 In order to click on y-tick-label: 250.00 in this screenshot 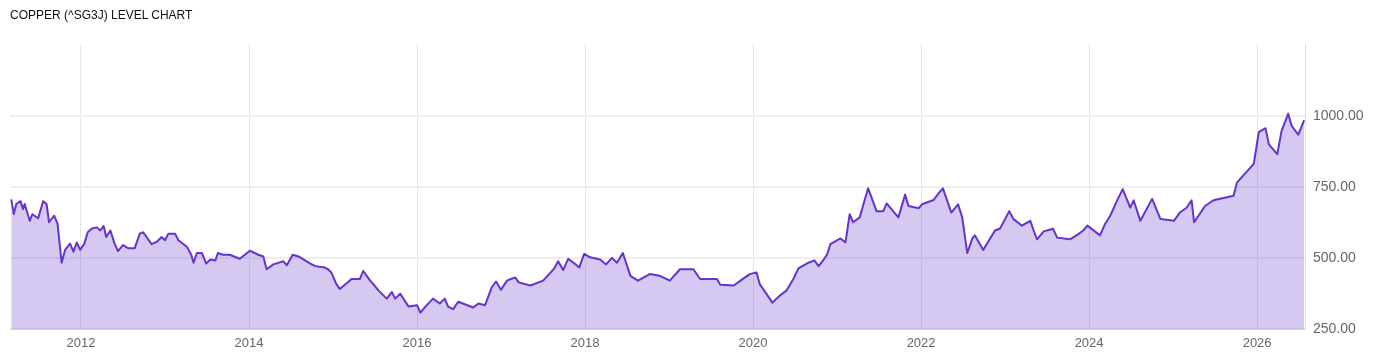, I will do `click(1335, 328)`.